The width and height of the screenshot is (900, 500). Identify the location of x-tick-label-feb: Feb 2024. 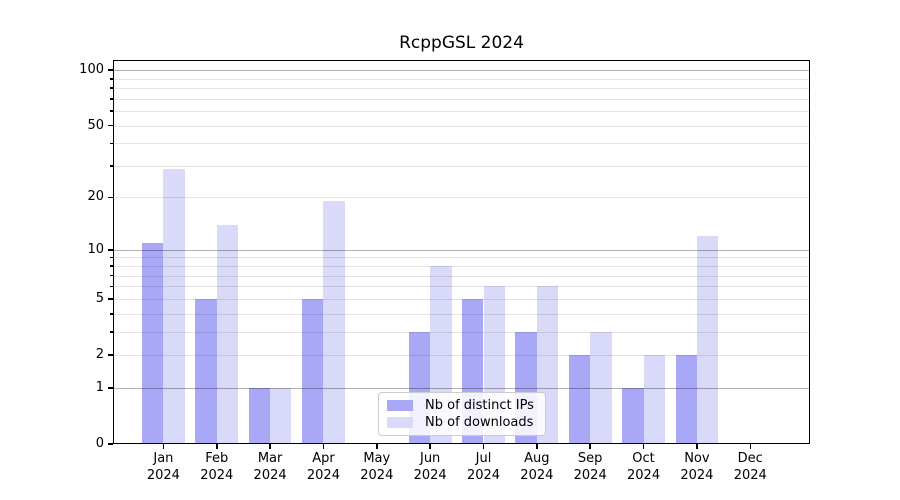
(217, 467).